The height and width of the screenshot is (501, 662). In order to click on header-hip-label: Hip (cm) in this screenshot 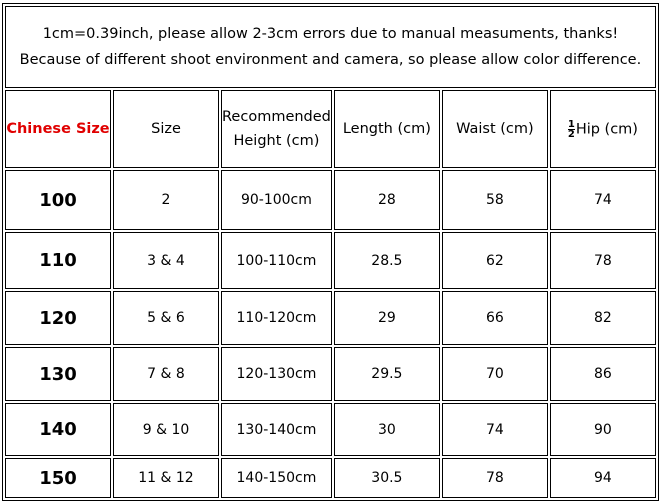, I will do `click(606, 129)`.